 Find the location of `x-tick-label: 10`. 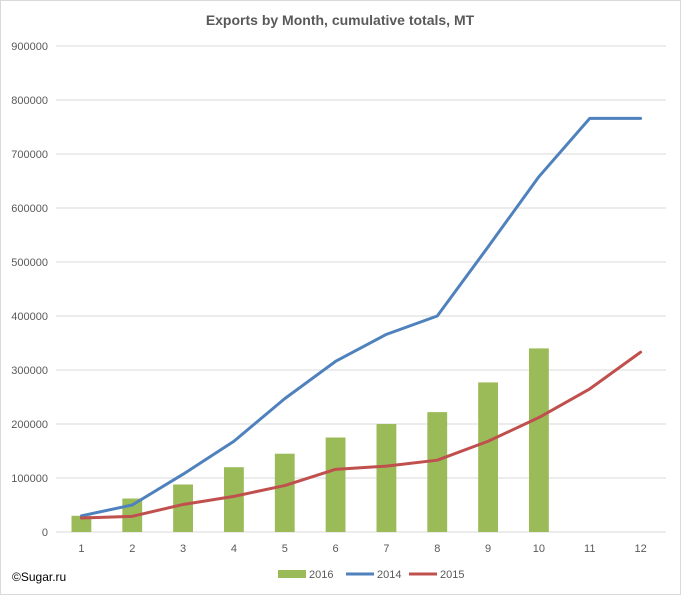

x-tick-label: 10 is located at coordinates (539, 549).